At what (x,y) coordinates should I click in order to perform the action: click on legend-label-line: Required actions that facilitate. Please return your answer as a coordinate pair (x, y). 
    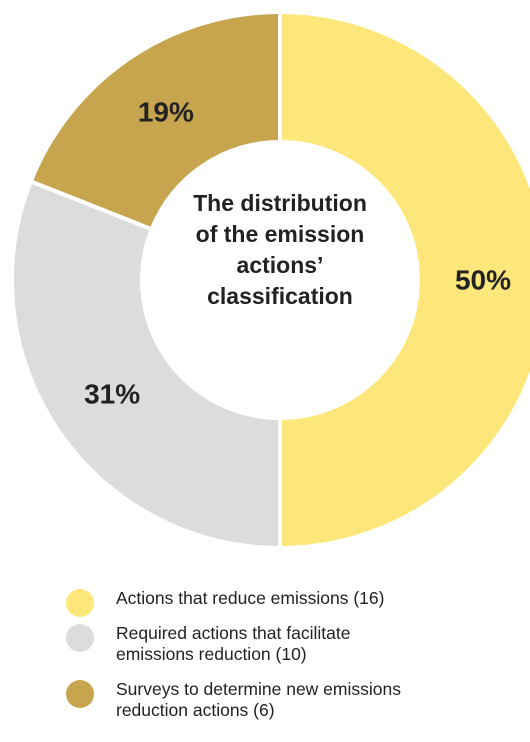
    Looking at the image, I should click on (233, 633).